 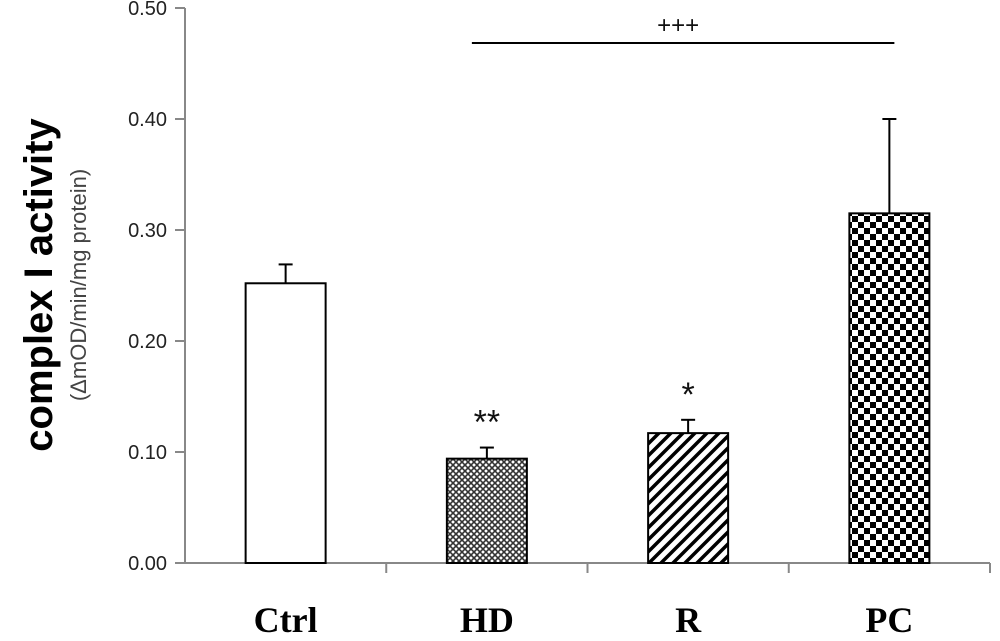 What do you see at coordinates (678, 25) in the screenshot?
I see `significance-label: +++` at bounding box center [678, 25].